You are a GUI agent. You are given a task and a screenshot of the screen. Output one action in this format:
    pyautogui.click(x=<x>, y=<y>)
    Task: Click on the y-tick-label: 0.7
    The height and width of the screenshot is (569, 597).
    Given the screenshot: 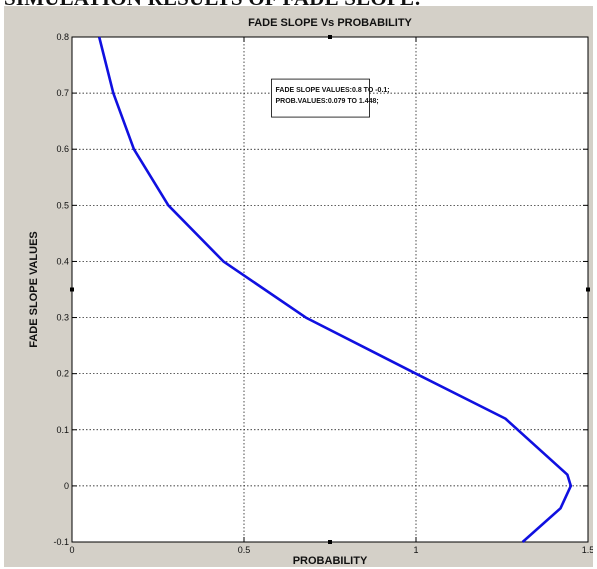 What is the action you would take?
    pyautogui.click(x=62, y=93)
    